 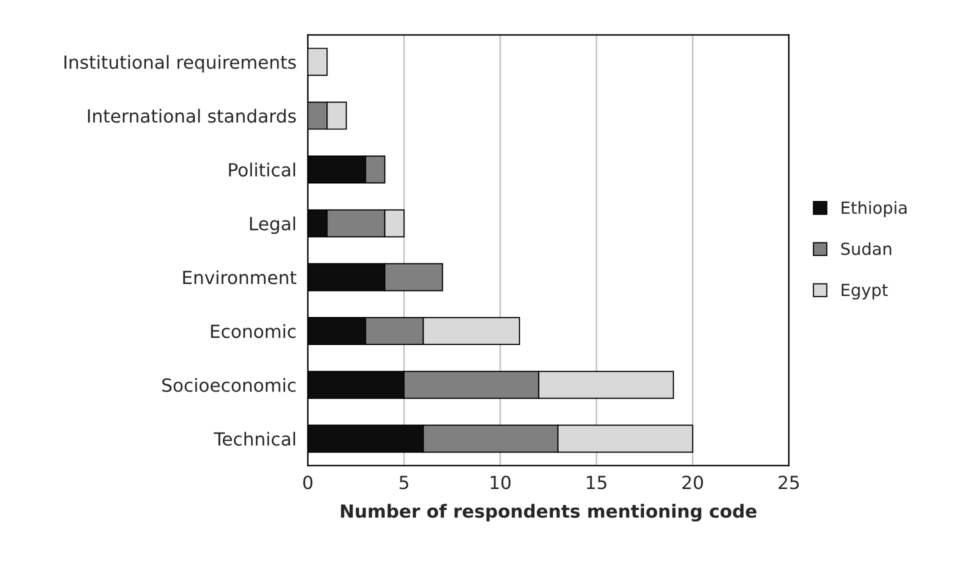 What do you see at coordinates (866, 249) in the screenshot?
I see `legend-label: Sudan` at bounding box center [866, 249].